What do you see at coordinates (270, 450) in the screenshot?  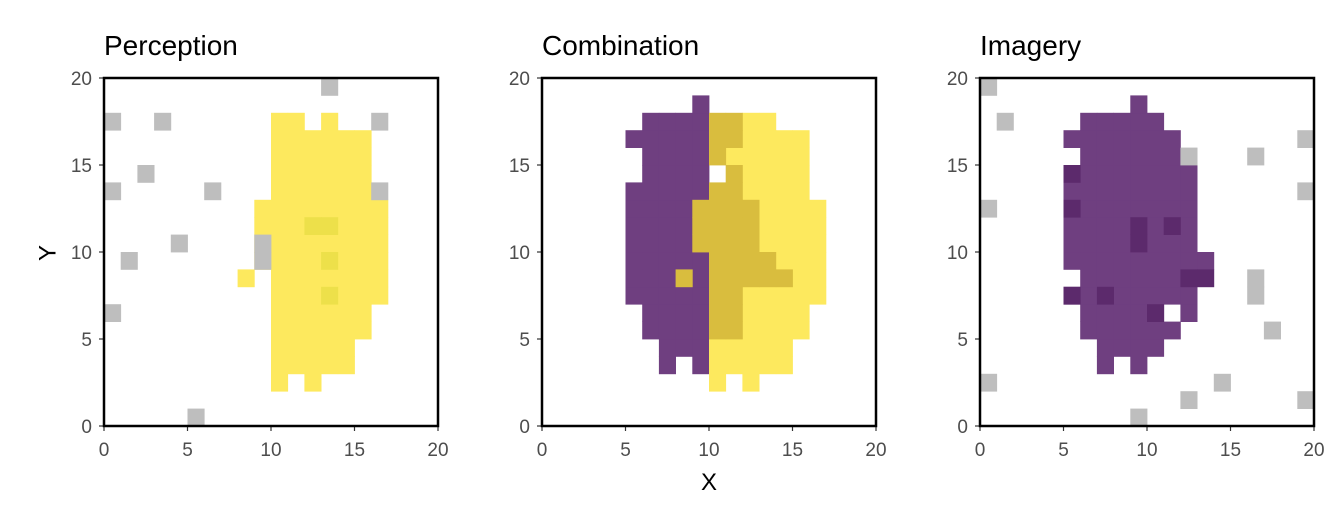 I see `x-tick-label: 10` at bounding box center [270, 450].